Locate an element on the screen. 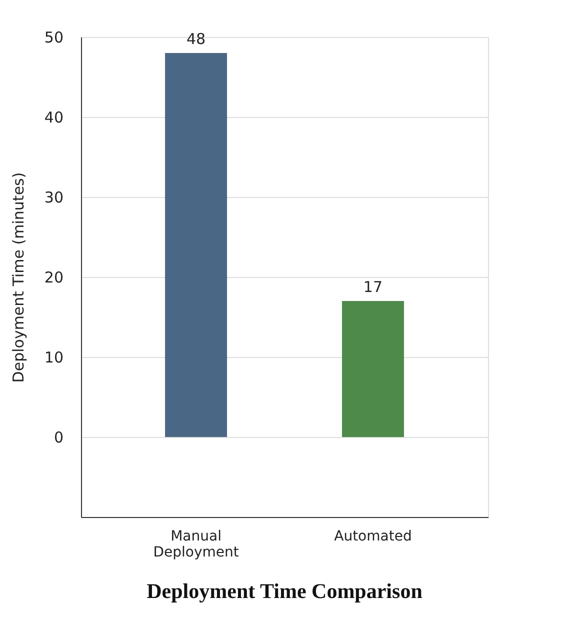  x-tick-label: Automated is located at coordinates (373, 536).